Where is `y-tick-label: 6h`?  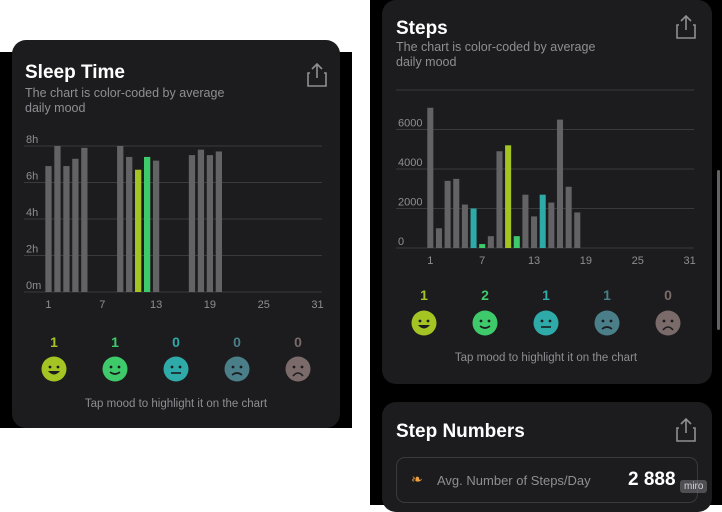 y-tick-label: 6h is located at coordinates (32, 177).